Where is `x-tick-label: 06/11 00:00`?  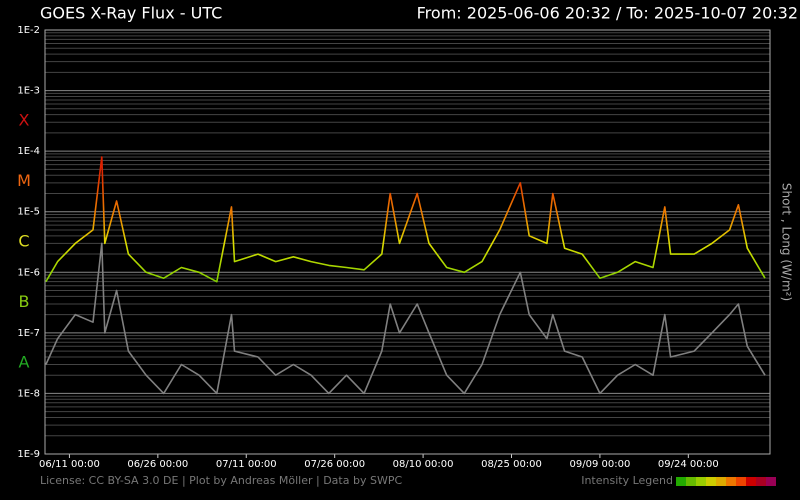
x-tick-label: 06/11 00:00 is located at coordinates (69, 464).